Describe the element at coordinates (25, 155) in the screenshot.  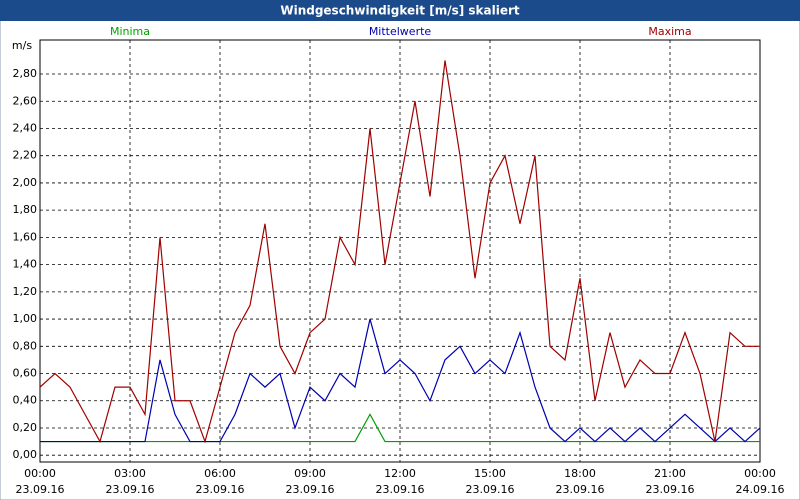
I see `y-tick-label: 2,20` at that location.